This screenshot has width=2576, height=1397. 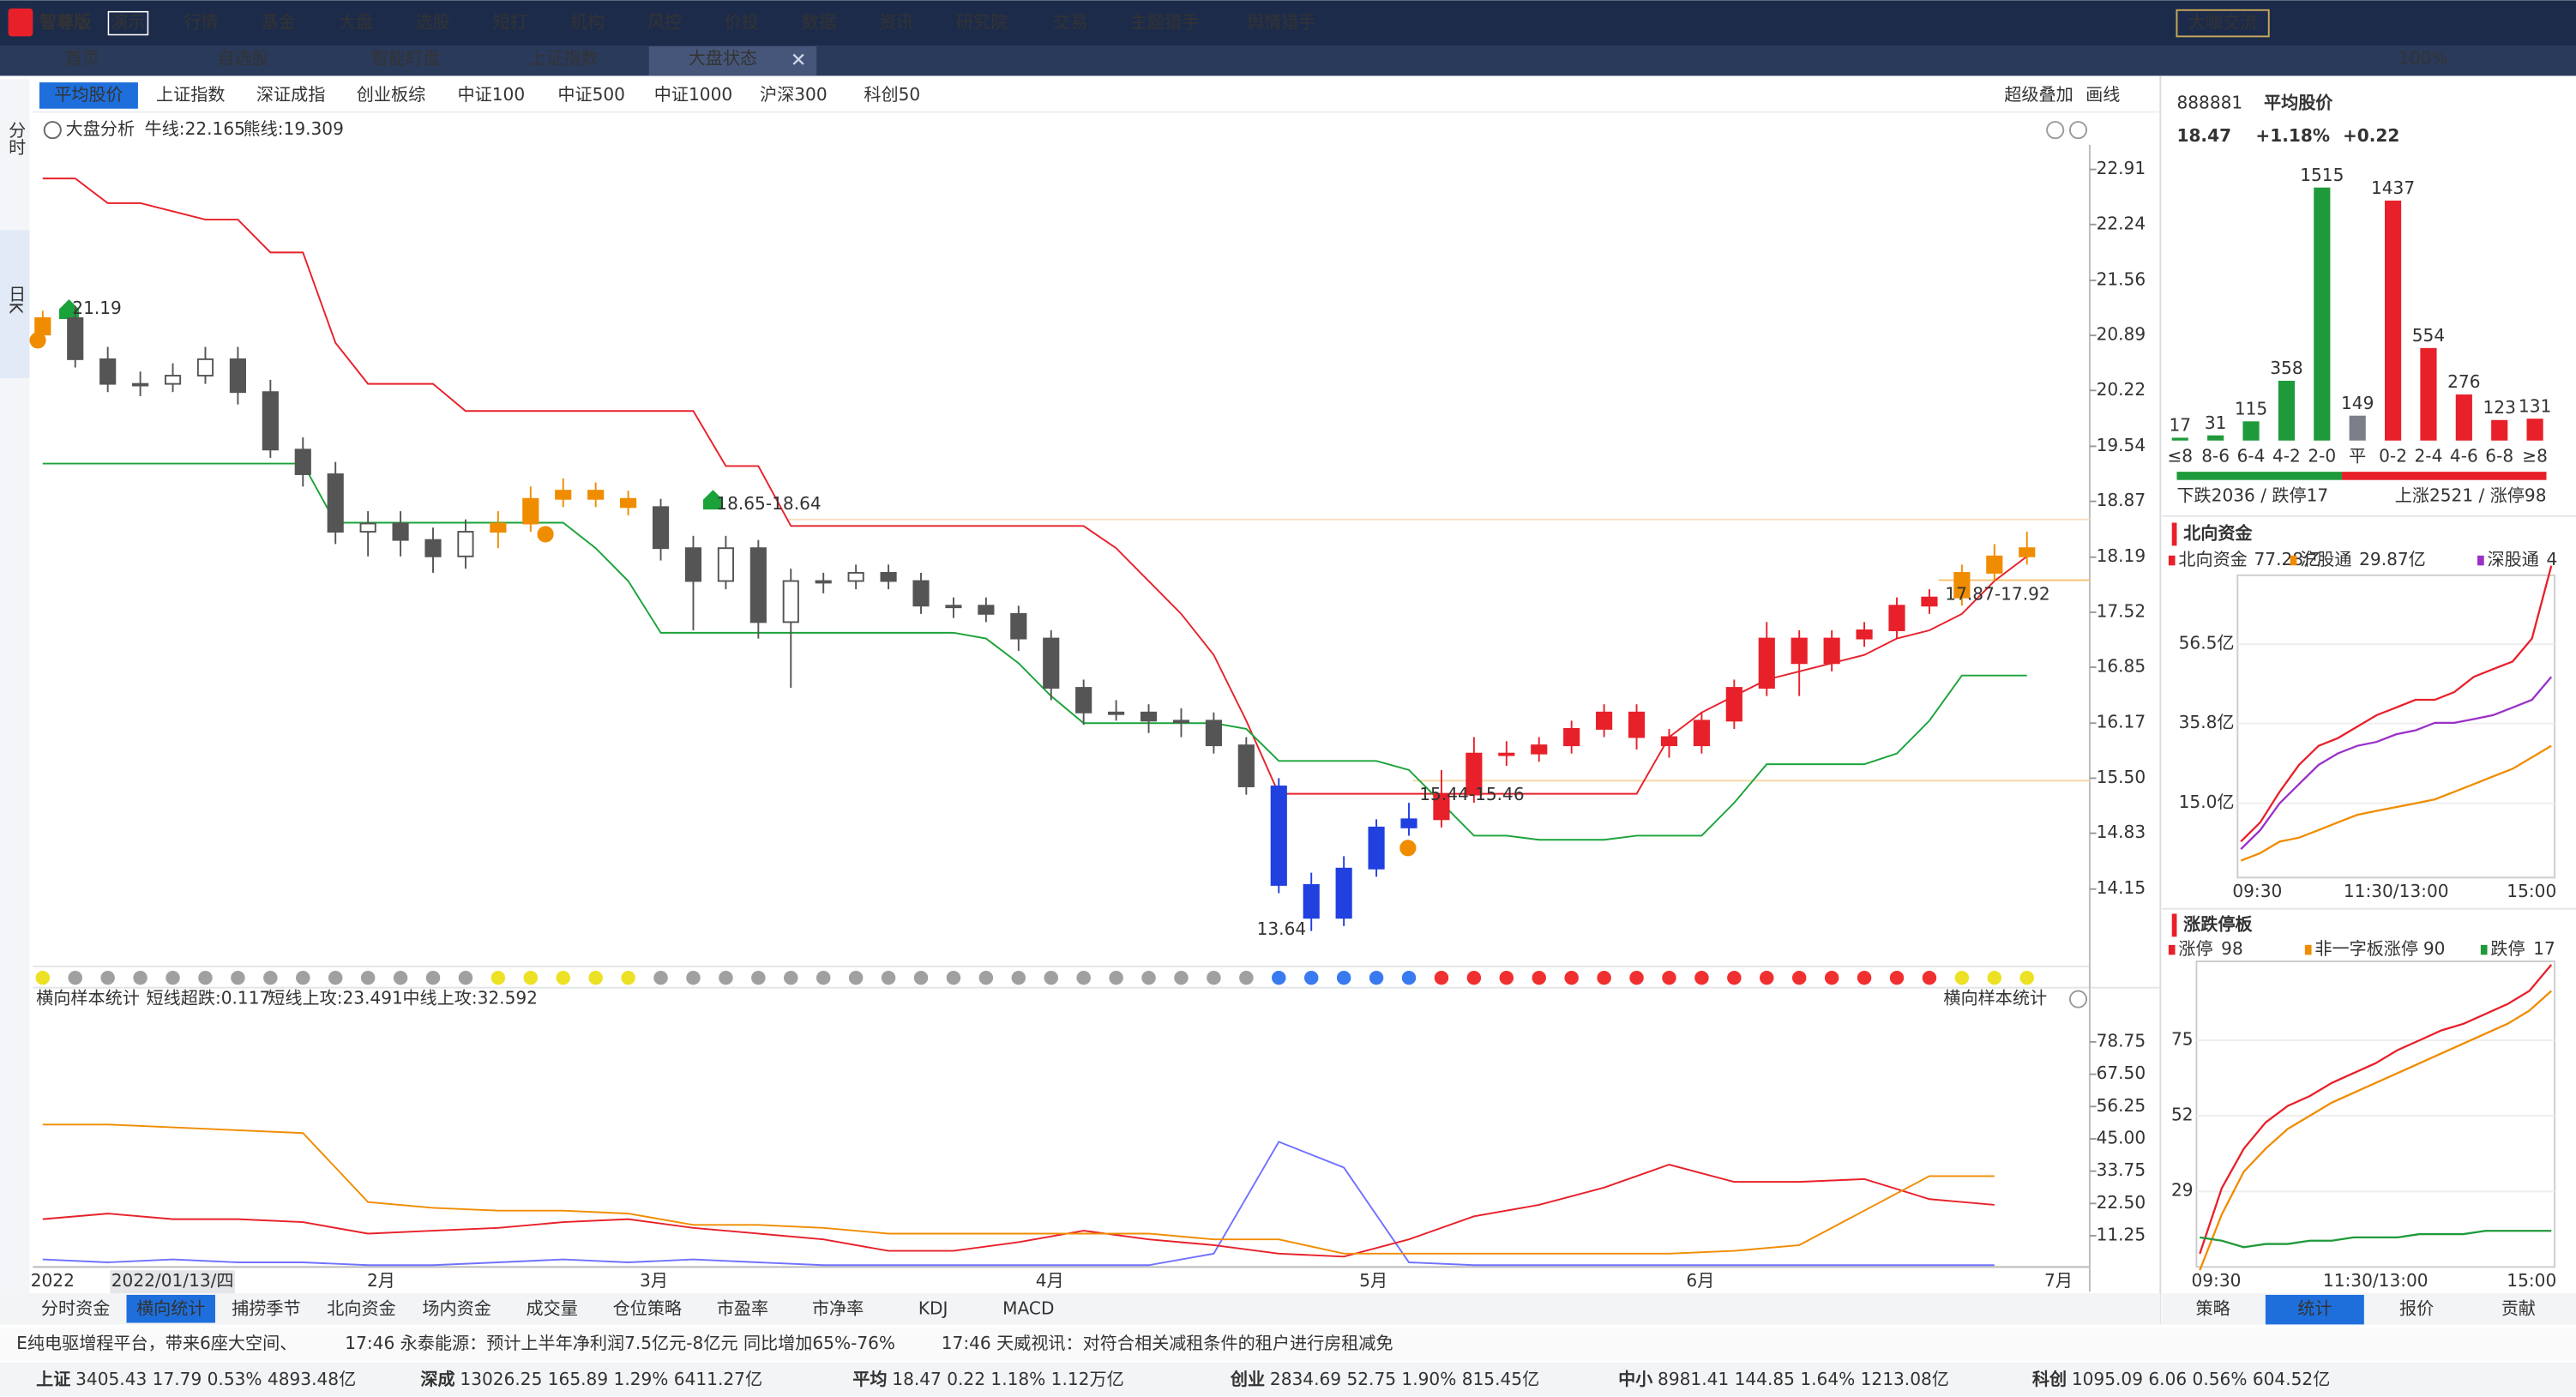 I want to click on index-tab: 中证1000, so click(x=693, y=94).